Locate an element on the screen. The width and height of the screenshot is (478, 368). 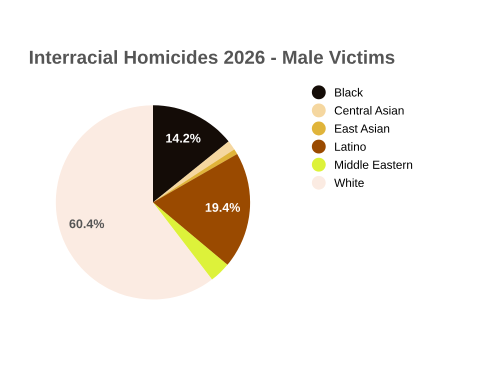
legend-label: East Asian is located at coordinates (362, 128).